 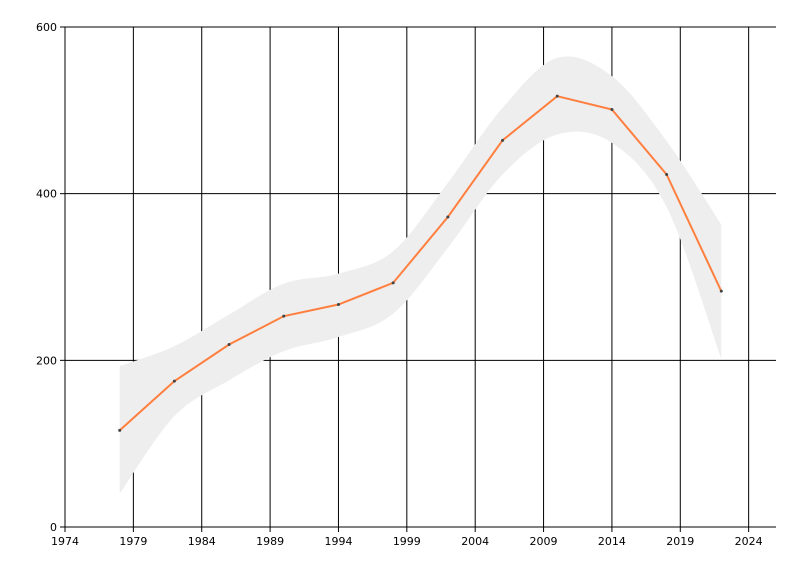 I want to click on x-tick-label: 1984, so click(x=202, y=541).